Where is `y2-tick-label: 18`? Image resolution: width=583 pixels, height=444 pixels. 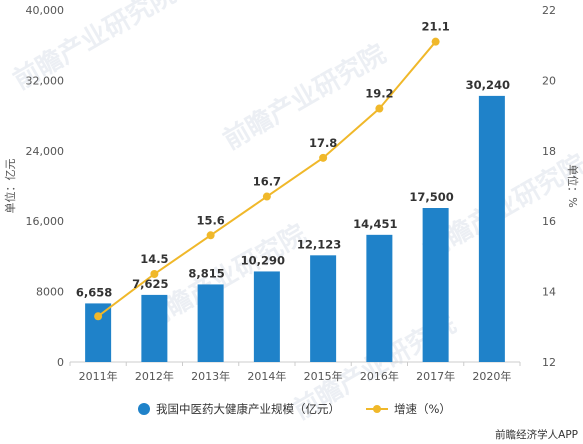
y2-tick-label: 18 is located at coordinates (549, 151).